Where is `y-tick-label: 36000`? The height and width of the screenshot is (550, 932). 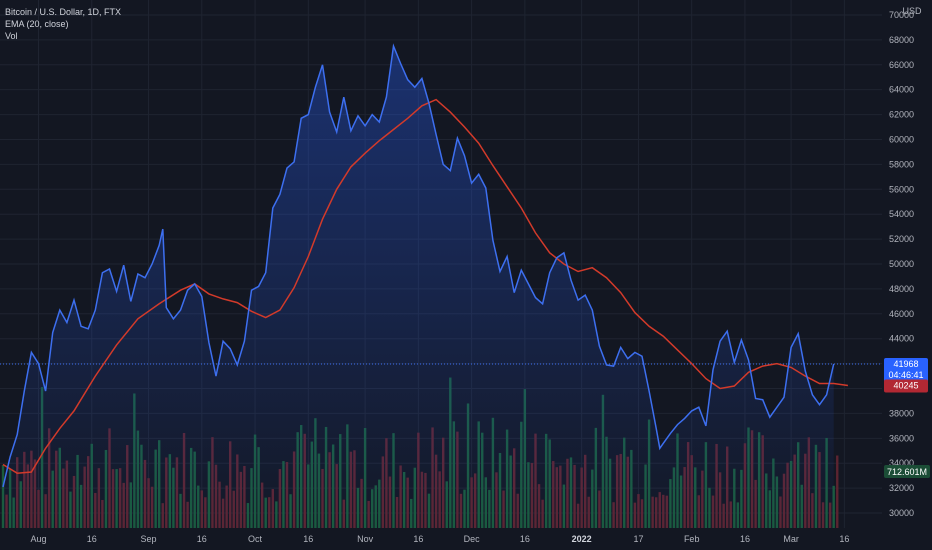
y-tick-label: 36000 is located at coordinates (901, 438).